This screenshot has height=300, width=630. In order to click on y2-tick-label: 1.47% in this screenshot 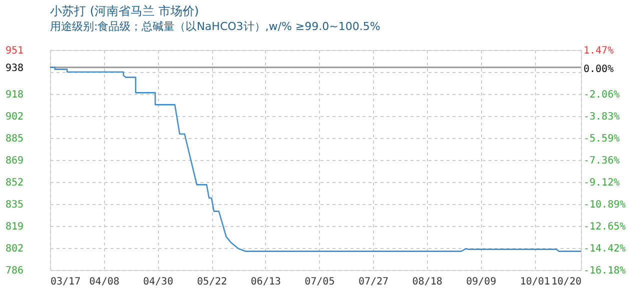, I will do `click(599, 51)`.